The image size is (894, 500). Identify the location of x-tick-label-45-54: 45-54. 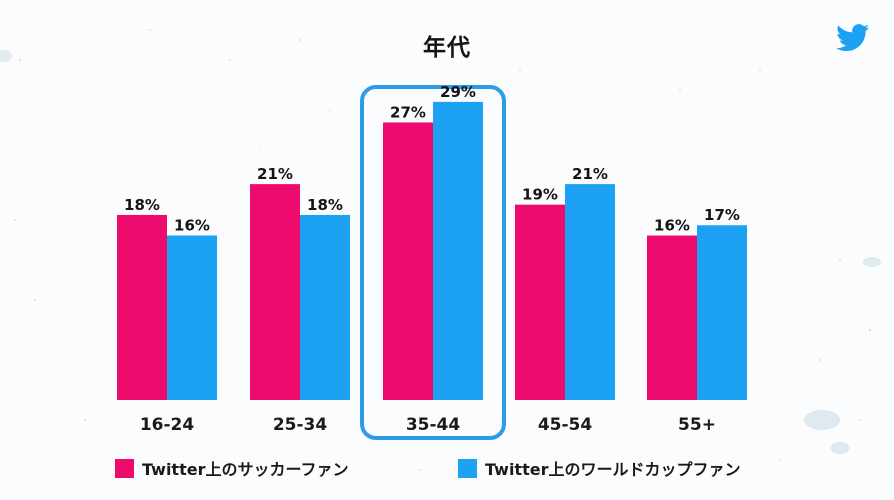
(565, 425).